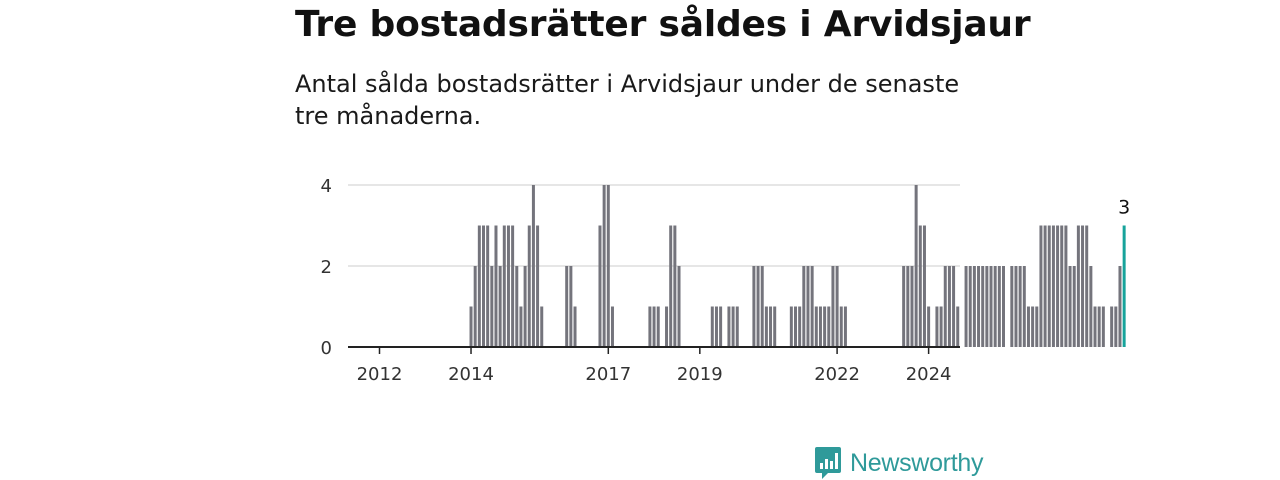  I want to click on gridlines, so click(654, 225).